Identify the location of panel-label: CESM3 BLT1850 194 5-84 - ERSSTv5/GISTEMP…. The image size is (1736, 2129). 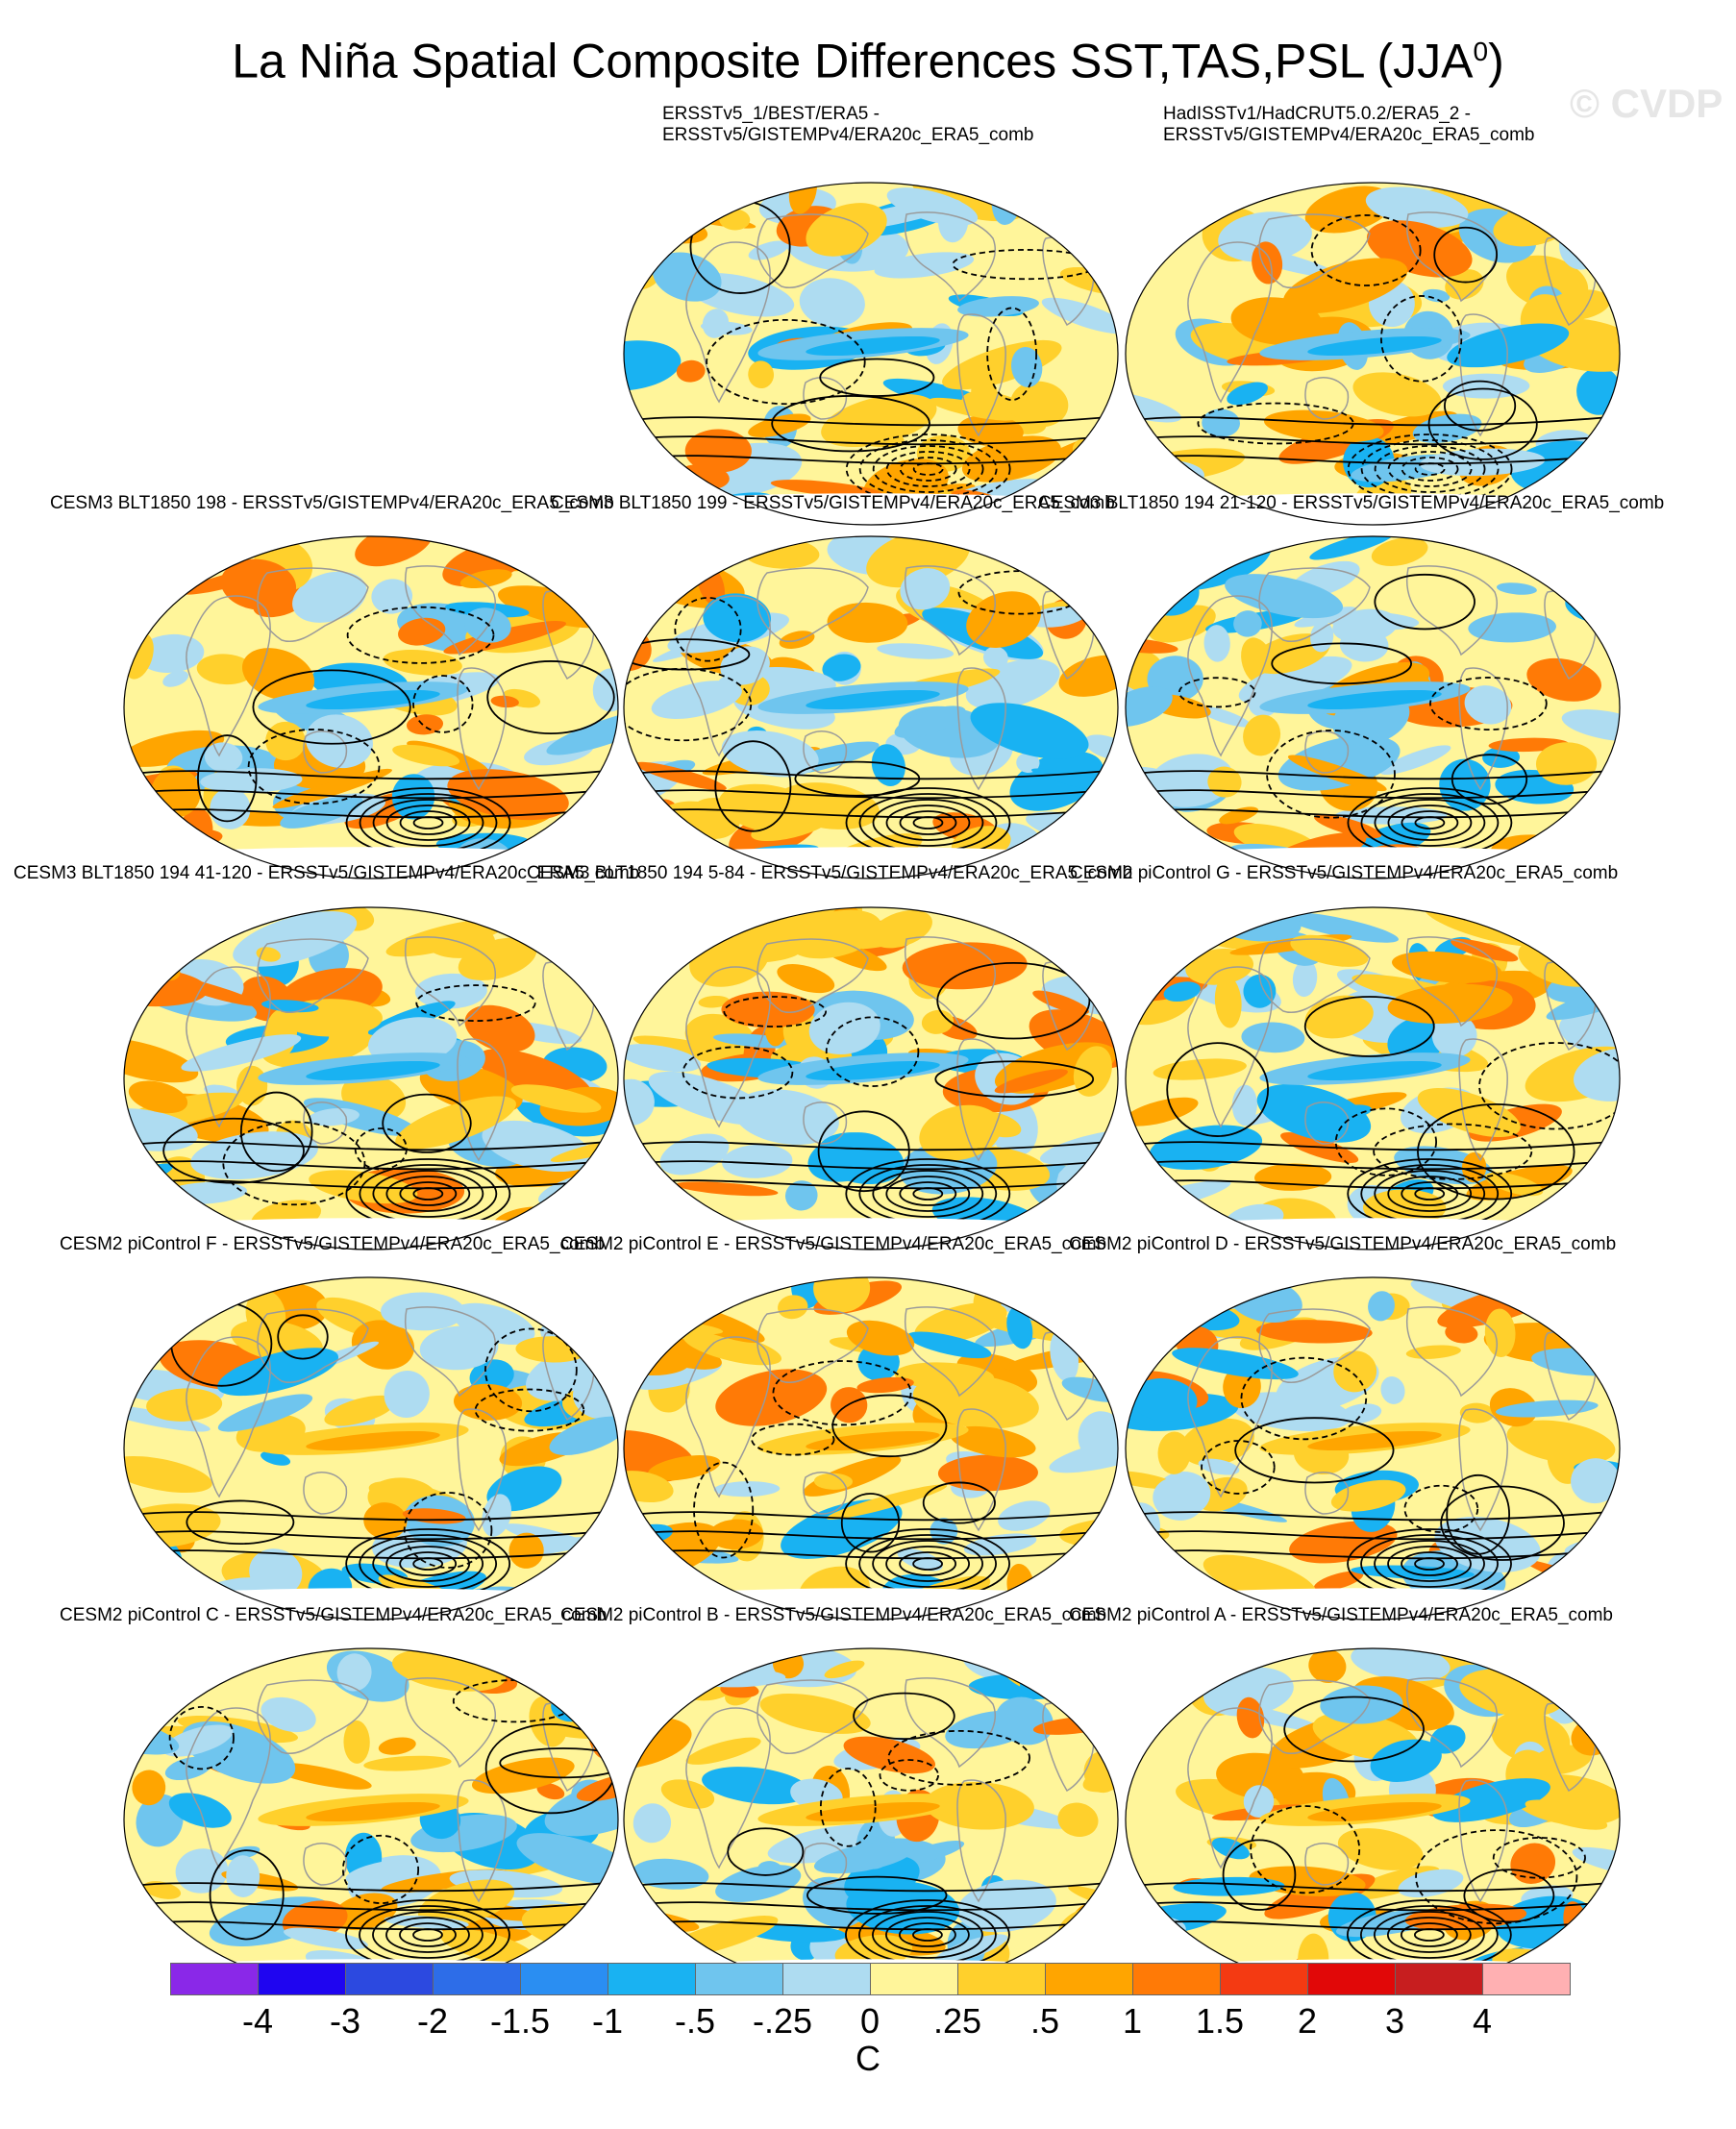
(830, 873).